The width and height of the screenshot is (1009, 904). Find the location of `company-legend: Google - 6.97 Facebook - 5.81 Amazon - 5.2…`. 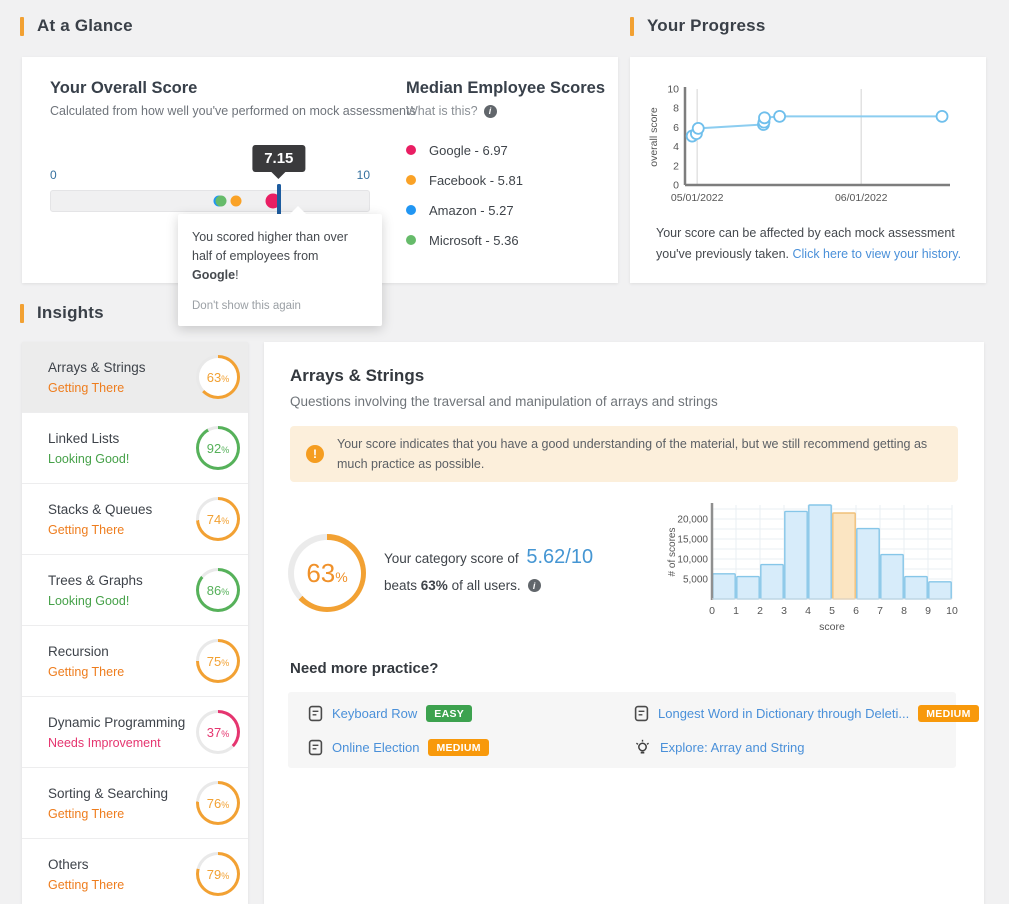

company-legend: Google - 6.97 Facebook - 5.81 Amazon - 5.2… is located at coordinates (464, 195).